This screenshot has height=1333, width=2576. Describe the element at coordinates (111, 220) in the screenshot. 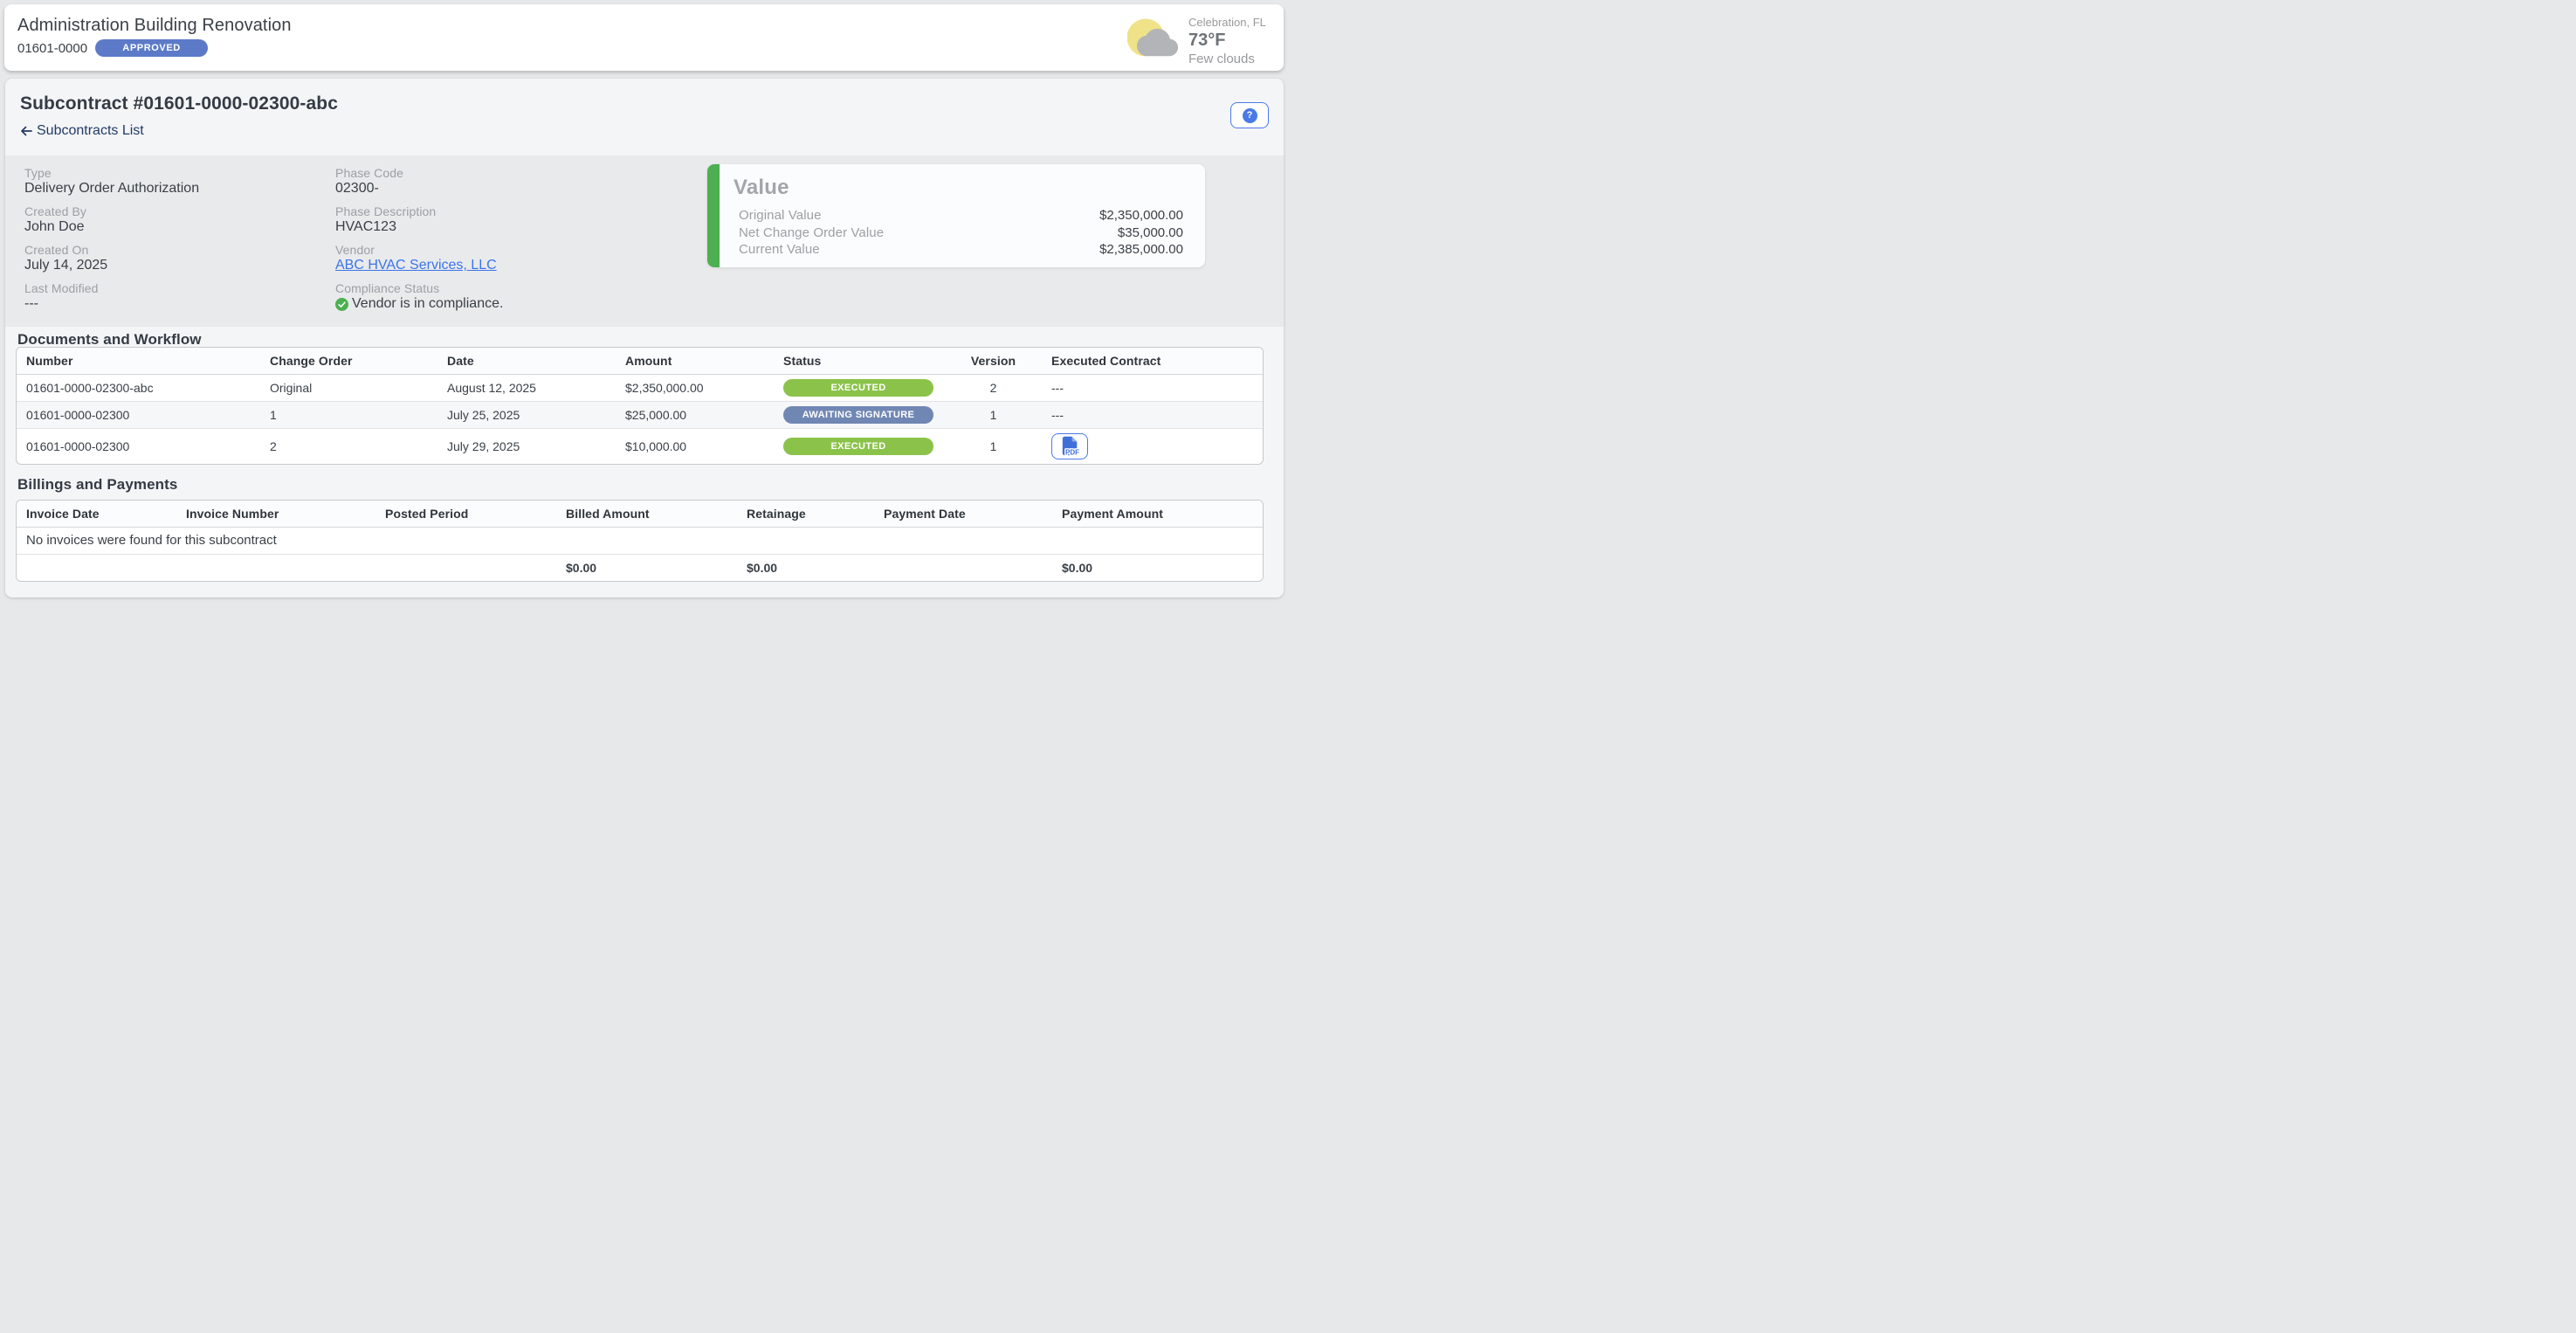

I see `field-created-by: Created By John Doe` at that location.